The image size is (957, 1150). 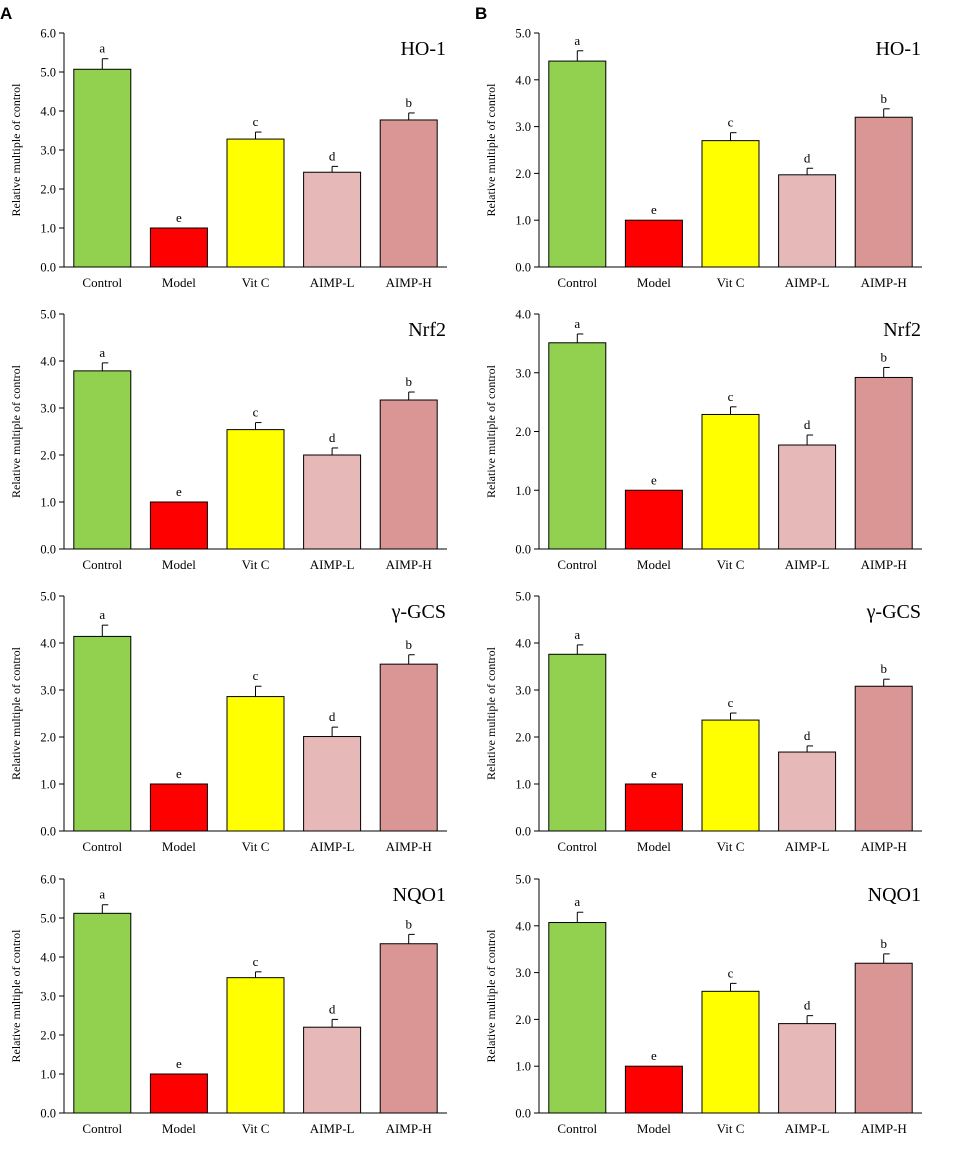 What do you see at coordinates (332, 716) in the screenshot?
I see `significance-letter: d` at bounding box center [332, 716].